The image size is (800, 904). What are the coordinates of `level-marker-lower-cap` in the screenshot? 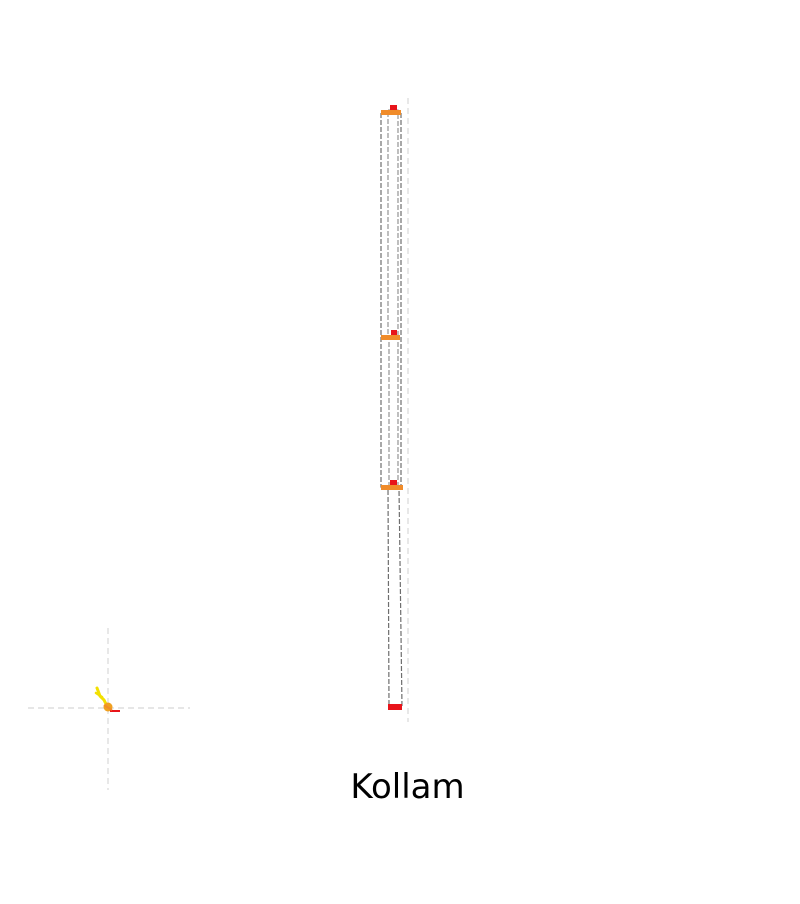 It's located at (393, 482).